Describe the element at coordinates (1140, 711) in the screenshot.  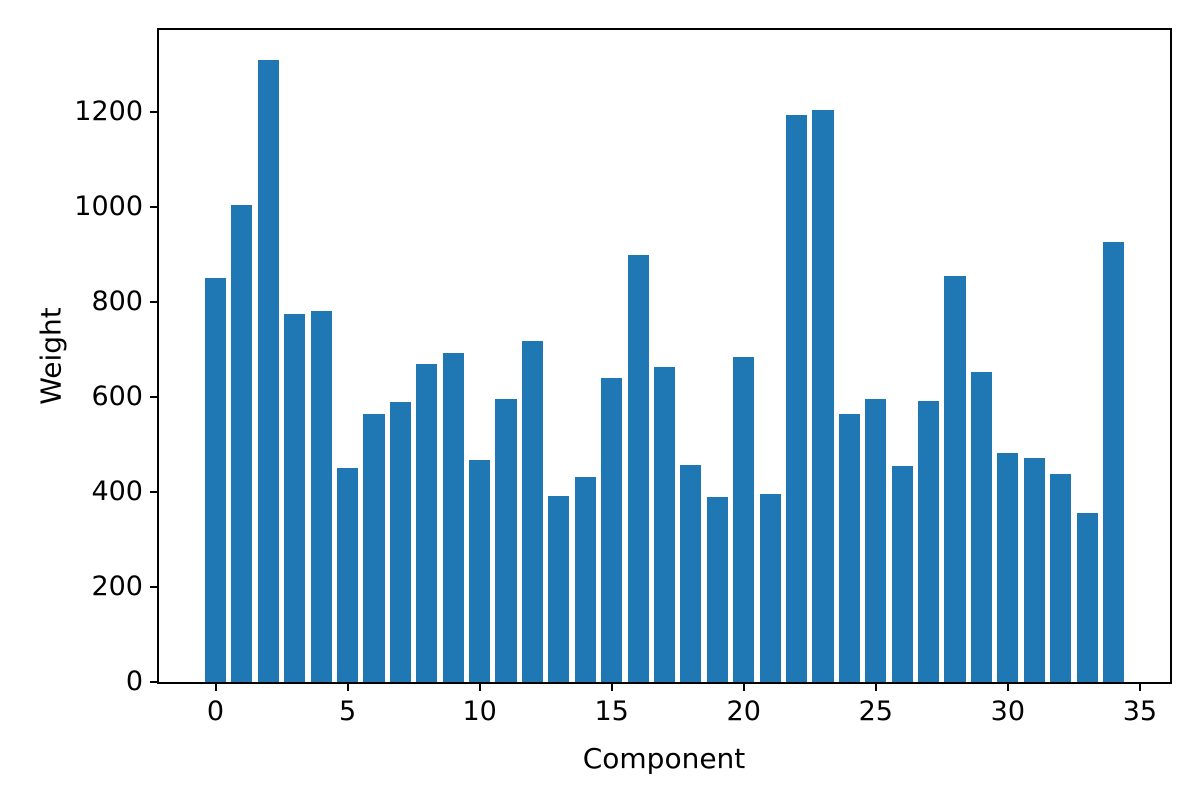
I see `x-tick-label-35: 35` at that location.